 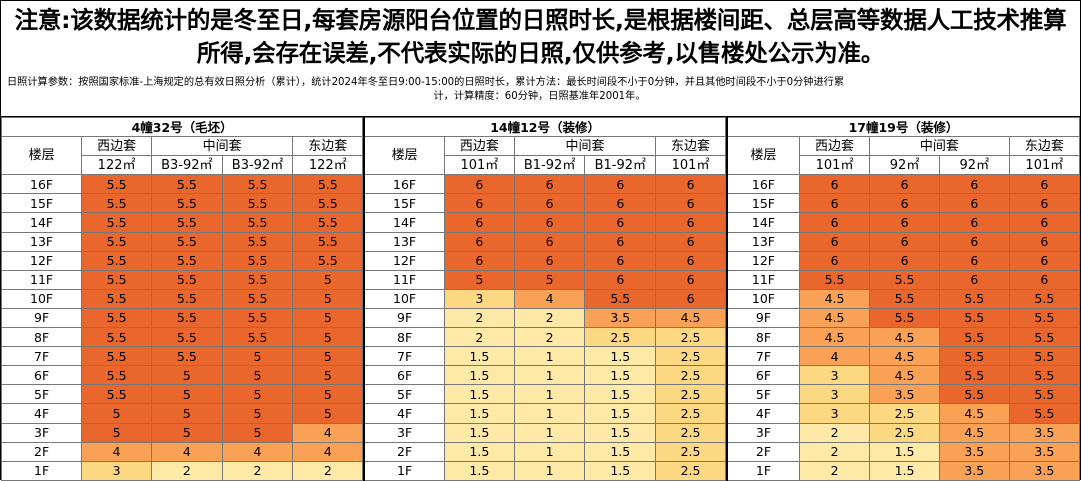 I want to click on table-row: 8F 5.5 5.5 5.5 5, so click(x=182, y=337).